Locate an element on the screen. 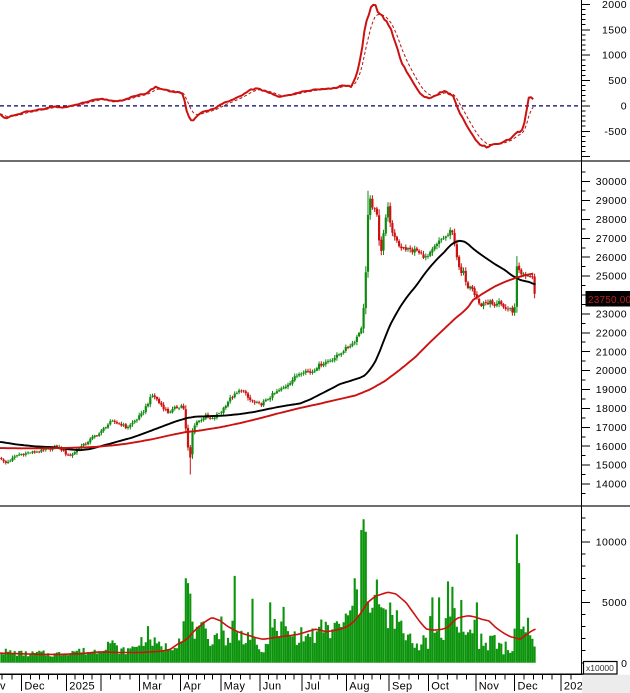 This screenshot has height=693, width=630. svg-text: 17000 is located at coordinates (611, 428).